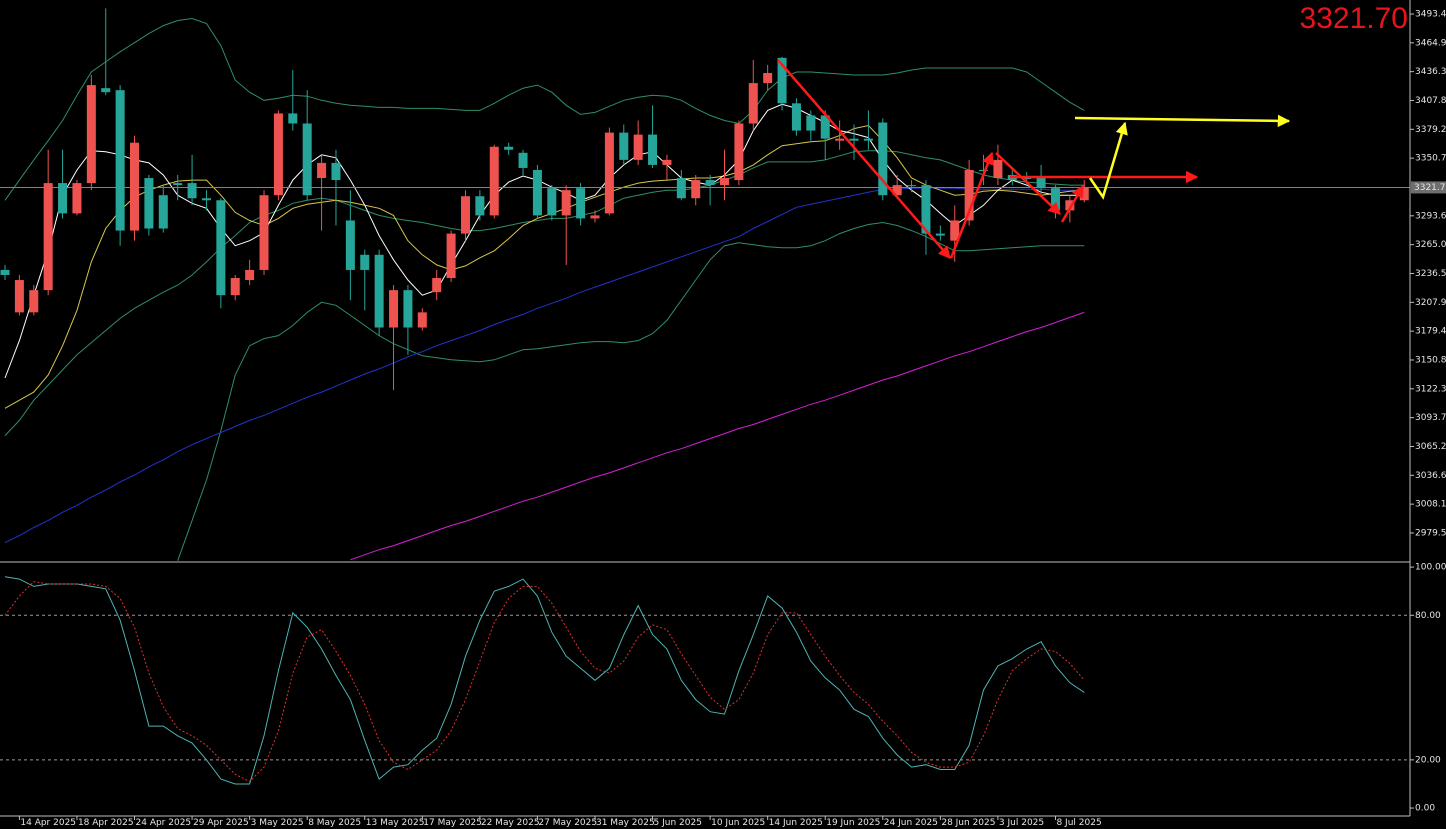 Image resolution: width=1446 pixels, height=829 pixels. What do you see at coordinates (334, 823) in the screenshot?
I see `x-tick-label: 8 May 2025` at bounding box center [334, 823].